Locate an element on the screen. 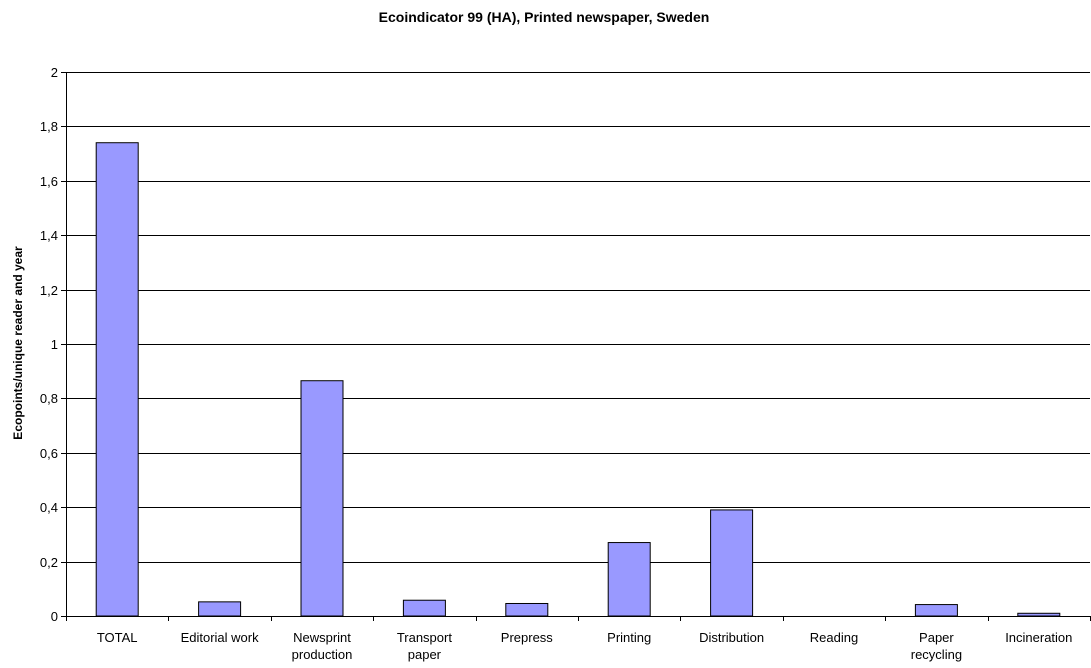 The width and height of the screenshot is (1091, 668). x-tick-label: TOTAL is located at coordinates (117, 637).